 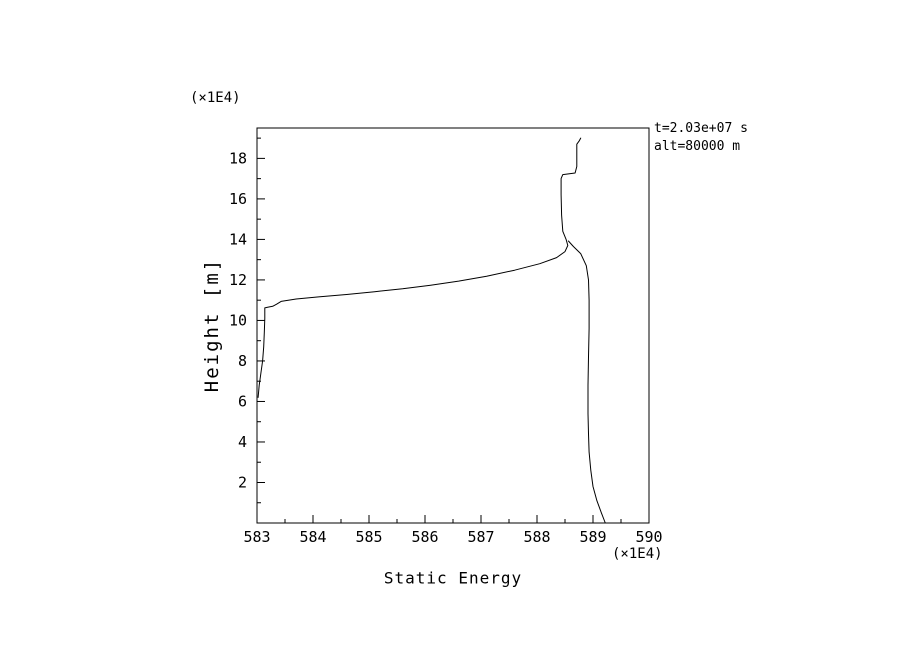 I want to click on y-tick-label: 2, so click(x=242, y=482).